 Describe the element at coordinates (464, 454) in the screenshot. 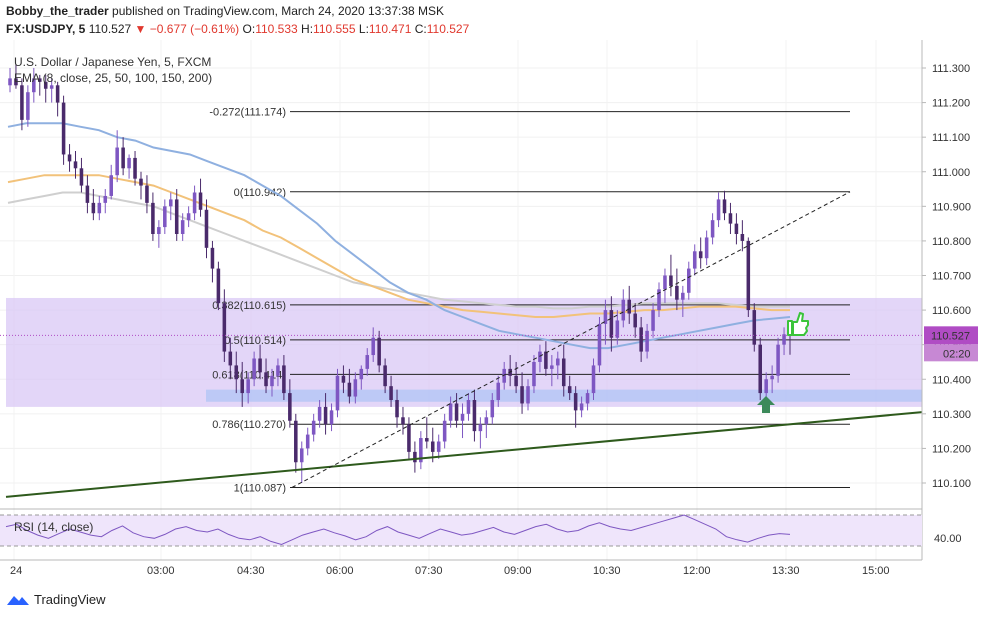

I see `trendline` at that location.